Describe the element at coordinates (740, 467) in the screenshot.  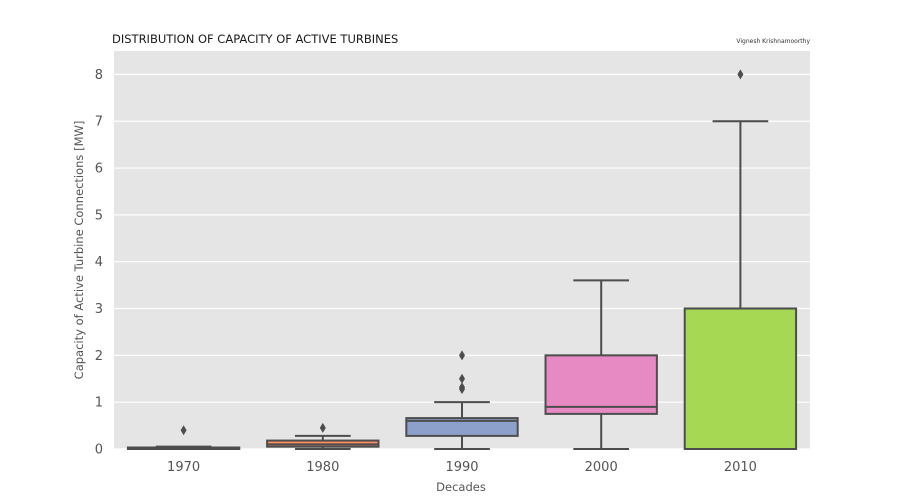
I see `x-tick-label: 2010` at that location.